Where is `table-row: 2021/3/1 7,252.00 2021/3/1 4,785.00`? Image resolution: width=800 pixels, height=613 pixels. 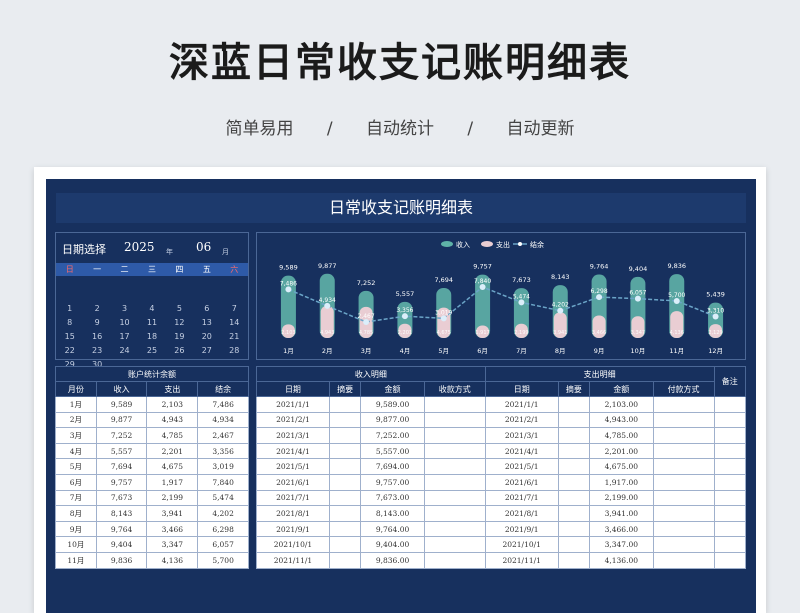 table-row: 2021/3/1 7,252.00 2021/3/1 4,785.00 is located at coordinates (501, 435).